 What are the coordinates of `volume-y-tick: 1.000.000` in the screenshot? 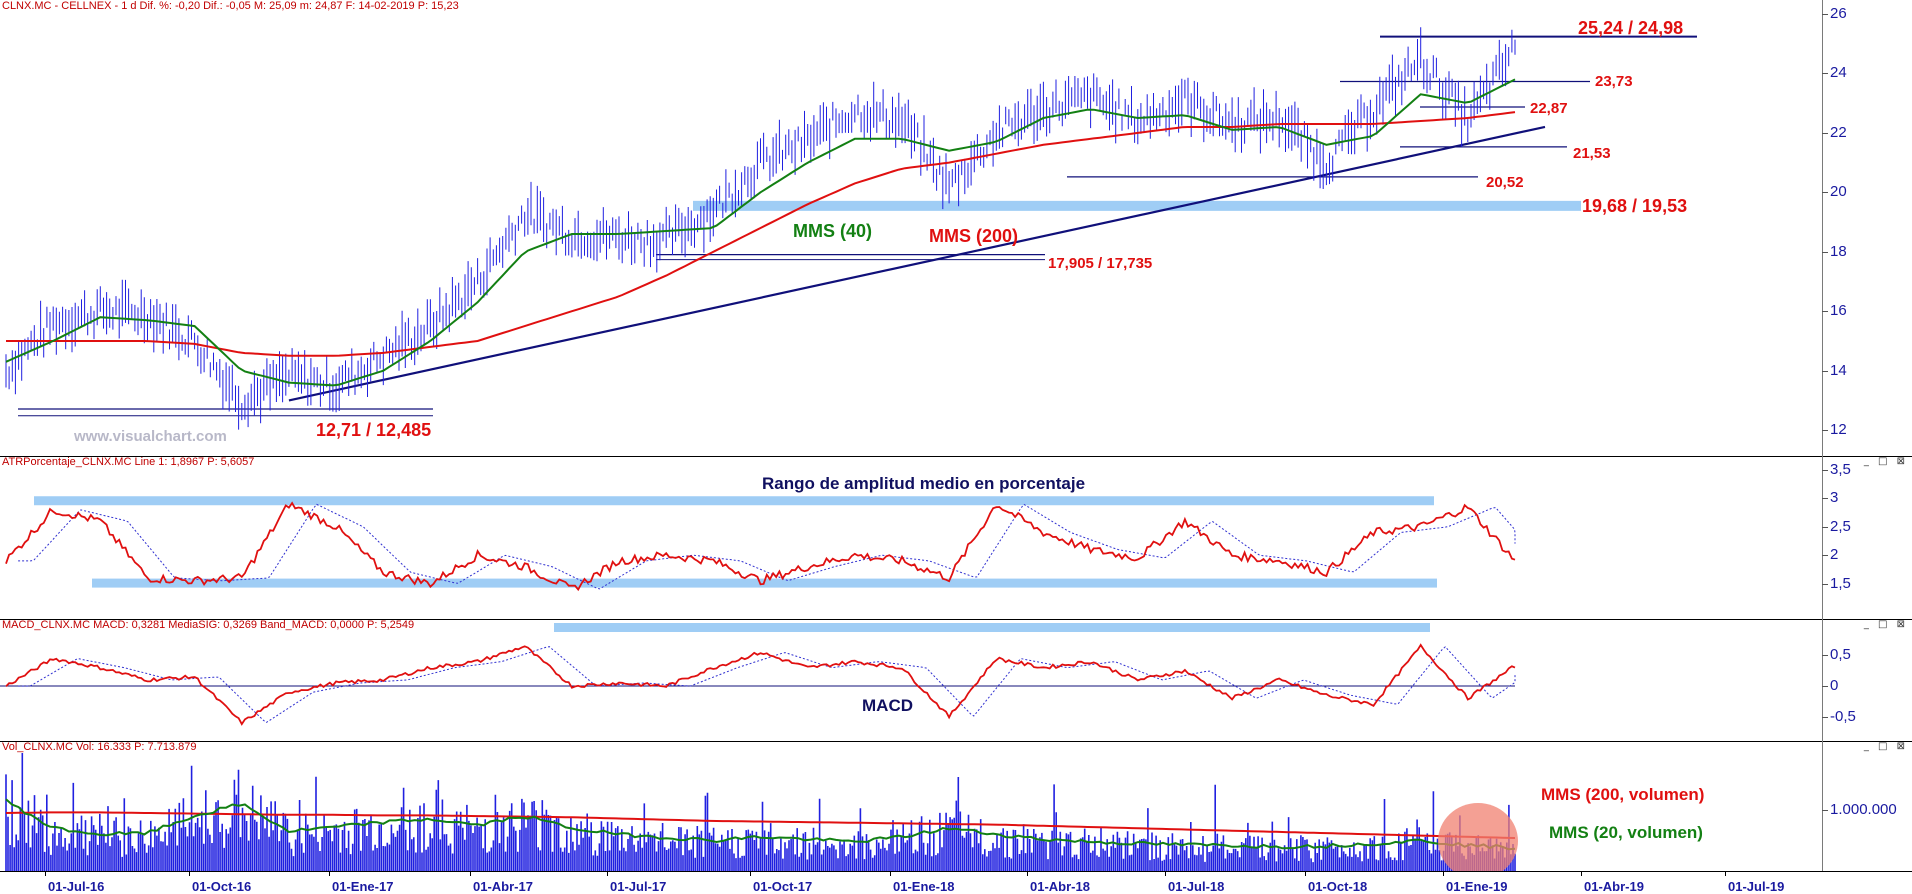 It's located at (1863, 809).